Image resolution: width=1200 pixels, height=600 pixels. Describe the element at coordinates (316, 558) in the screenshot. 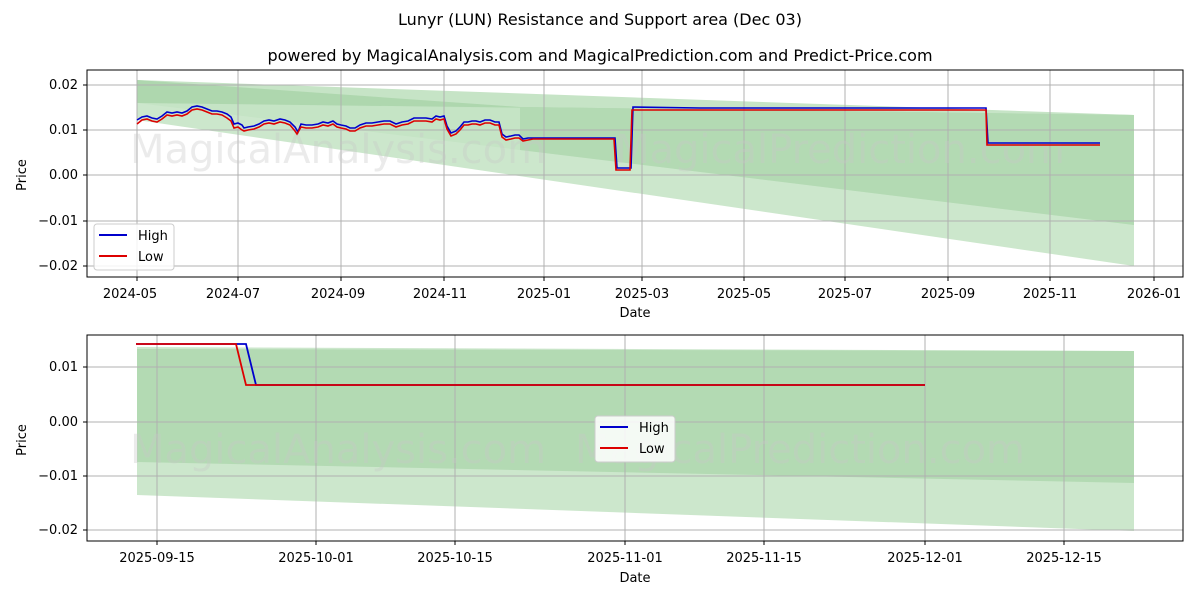

I see `svg-text: 2025-10-01` at that location.